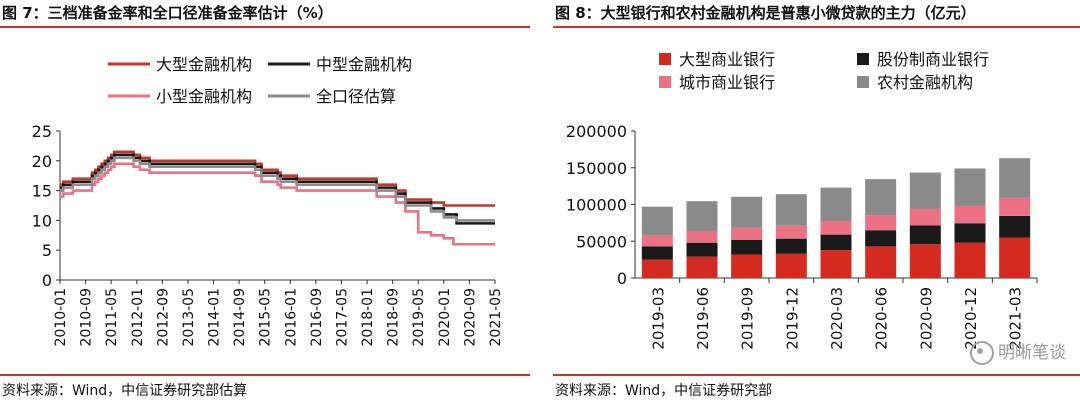 The height and width of the screenshot is (406, 1080). What do you see at coordinates (42, 131) in the screenshot?
I see `y-tick-label: 25` at bounding box center [42, 131].